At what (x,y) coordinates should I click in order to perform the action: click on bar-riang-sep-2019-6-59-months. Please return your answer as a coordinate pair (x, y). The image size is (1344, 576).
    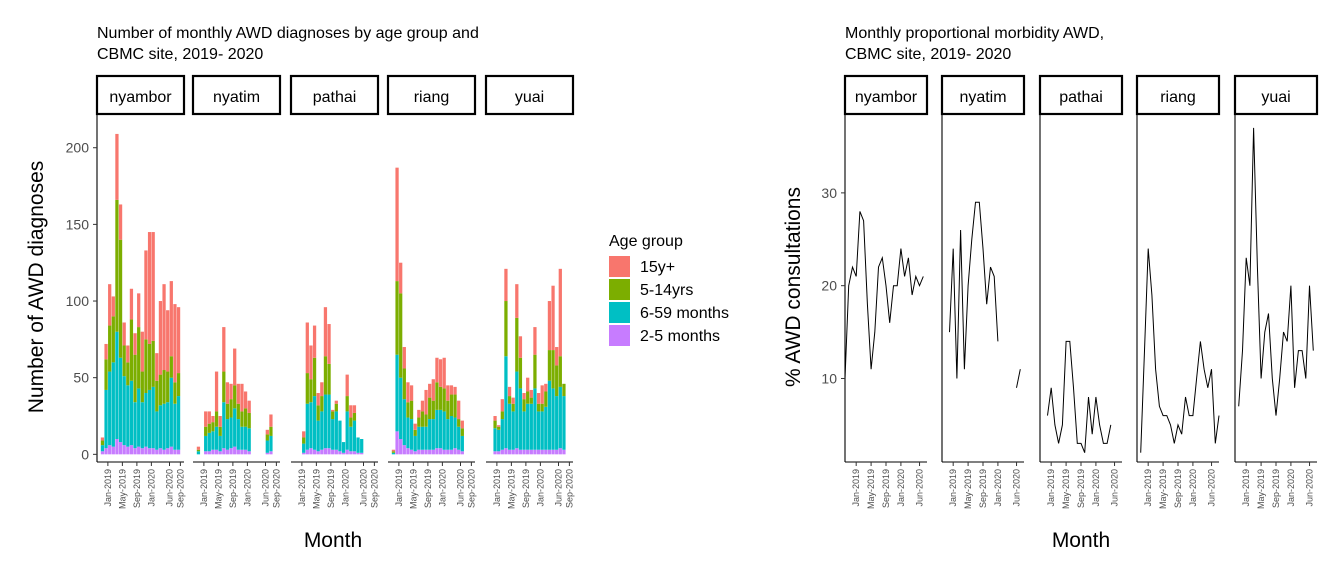
    Looking at the image, I should click on (430, 434).